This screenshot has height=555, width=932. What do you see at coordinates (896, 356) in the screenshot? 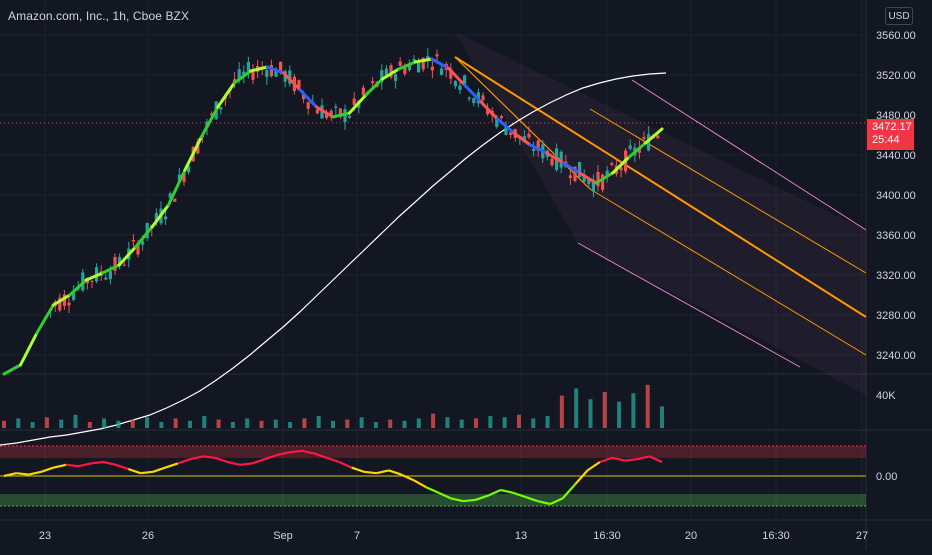
I see `price-tick-label: 3240.00` at bounding box center [896, 356].